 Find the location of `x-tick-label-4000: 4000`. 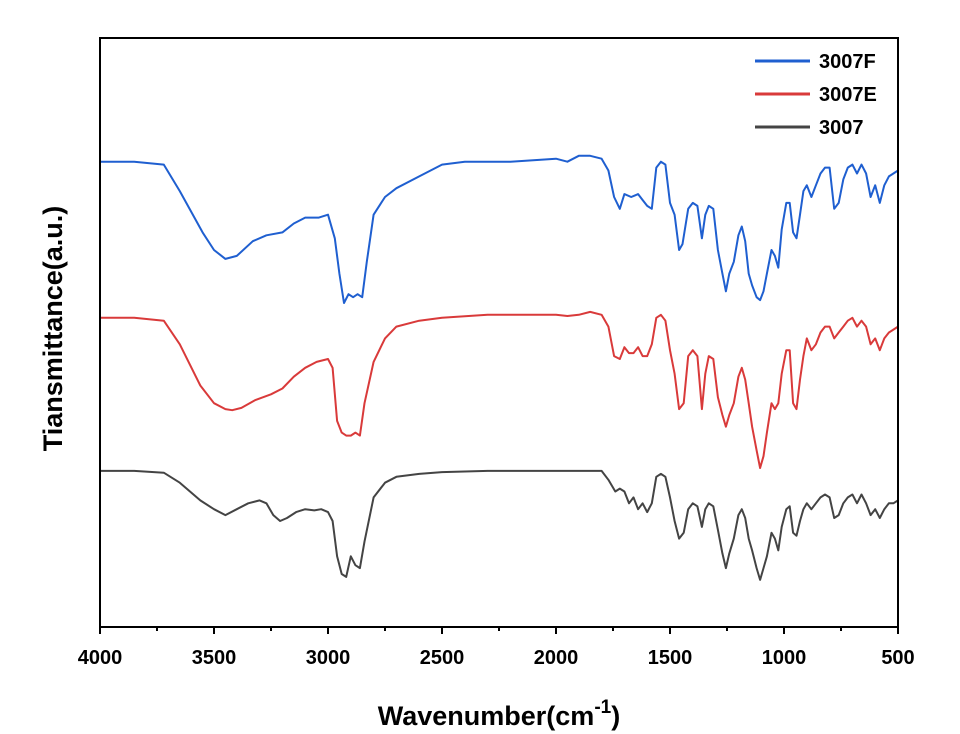

x-tick-label-4000: 4000 is located at coordinates (100, 658).